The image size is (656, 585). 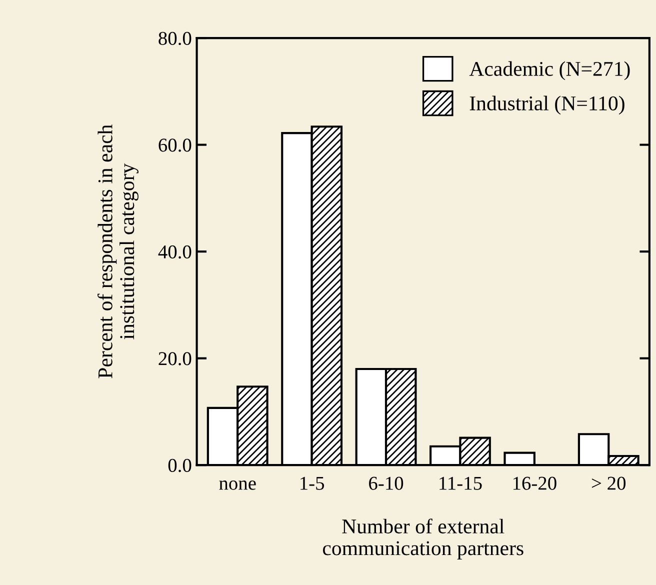 What do you see at coordinates (547, 105) in the screenshot?
I see `legend-label: Industrial (N=110)` at bounding box center [547, 105].